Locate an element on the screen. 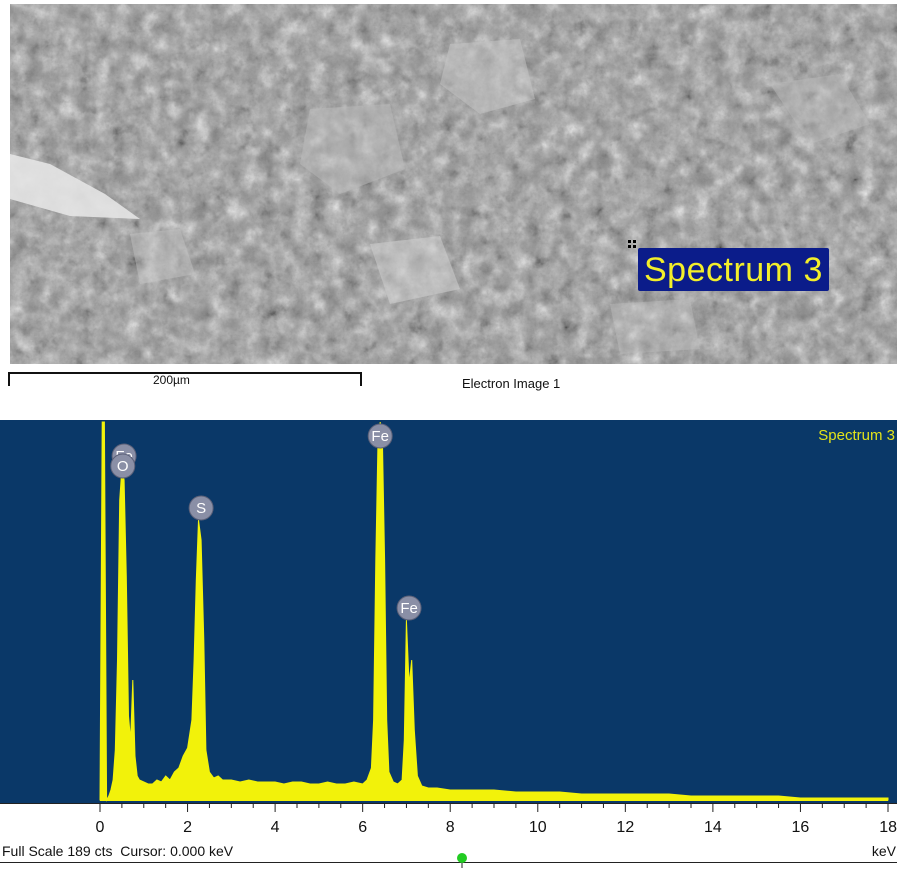 This screenshot has height=870, width=897. x-tick-label: 8 is located at coordinates (450, 827).